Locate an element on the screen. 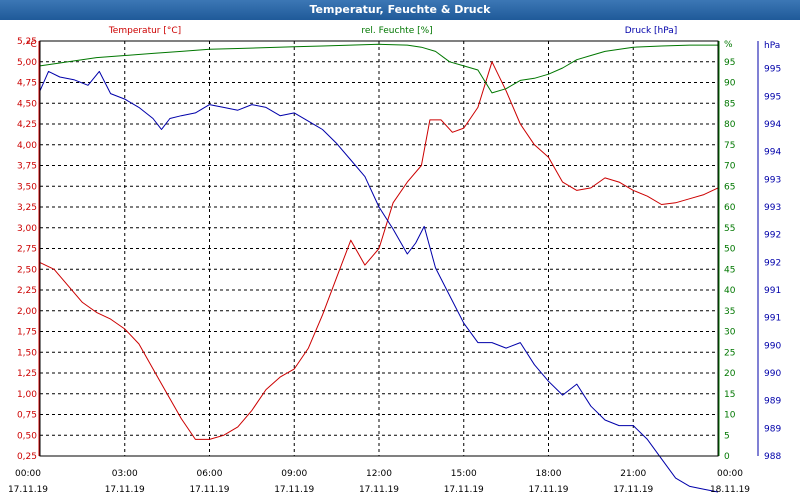 The height and width of the screenshot is (500, 800). pressure-axis-label: Druck [hPa] is located at coordinates (651, 31).